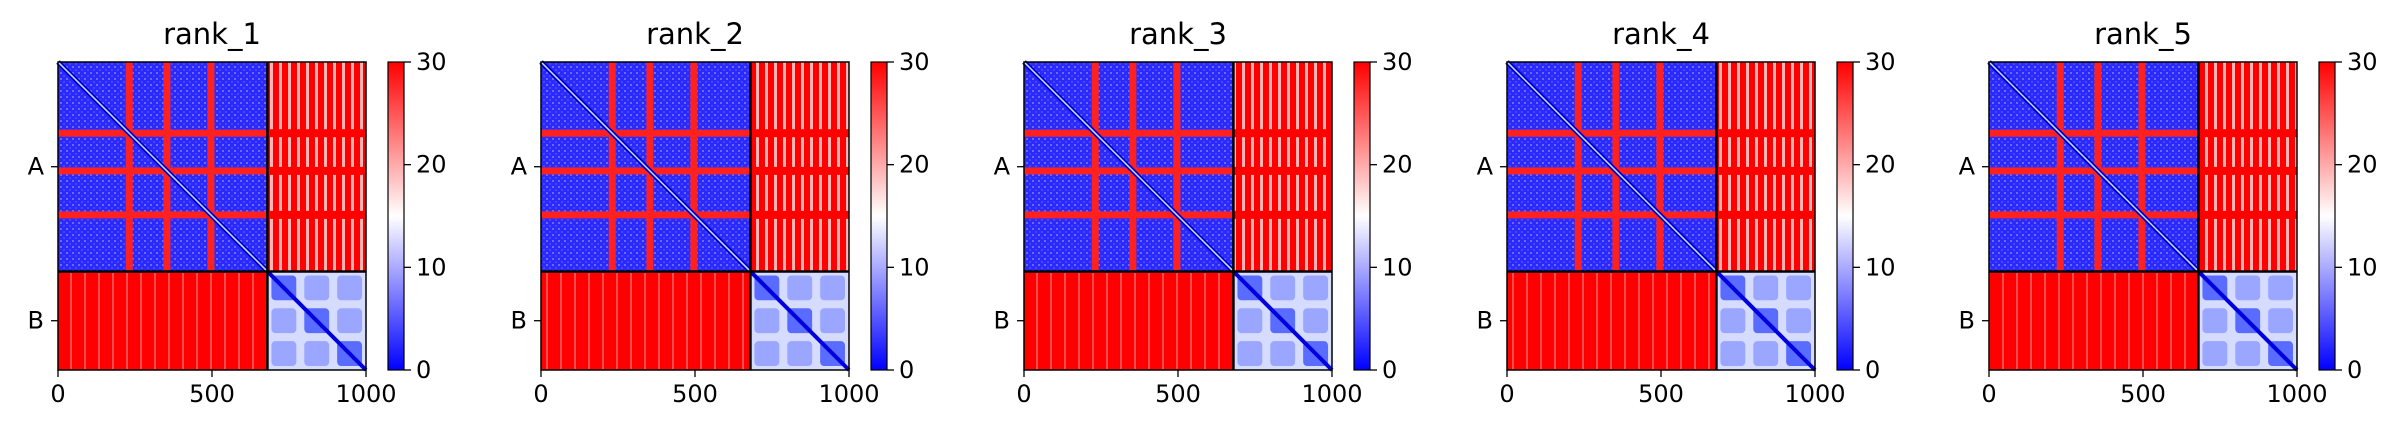 The height and width of the screenshot is (438, 2401). Describe the element at coordinates (212, 34) in the screenshot. I see `panel-title: rank_1` at that location.